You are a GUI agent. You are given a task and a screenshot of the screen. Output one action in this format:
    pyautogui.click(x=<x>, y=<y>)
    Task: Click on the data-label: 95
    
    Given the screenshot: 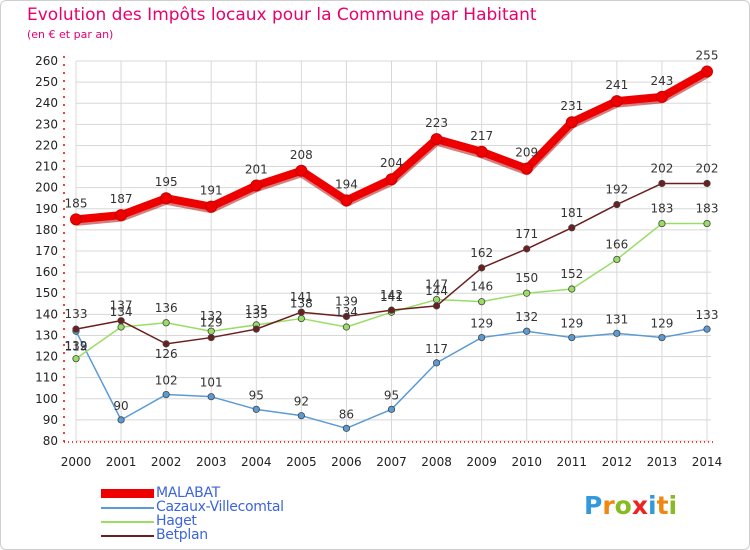 What is the action you would take?
    pyautogui.click(x=256, y=395)
    